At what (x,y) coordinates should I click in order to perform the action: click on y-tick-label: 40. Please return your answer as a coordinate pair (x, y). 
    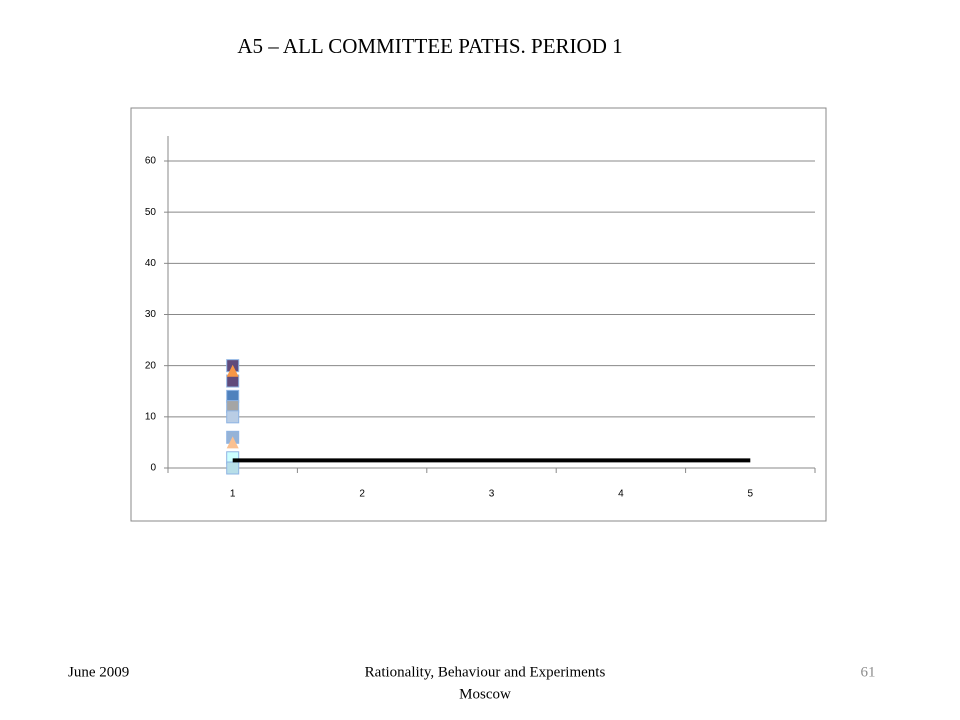
    Looking at the image, I should click on (151, 263).